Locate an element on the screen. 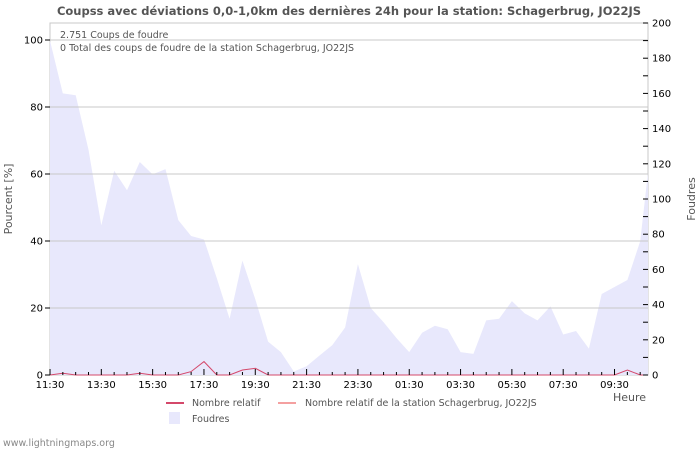 The height and width of the screenshot is (450, 700). left-tick-label: 20 is located at coordinates (36, 309).